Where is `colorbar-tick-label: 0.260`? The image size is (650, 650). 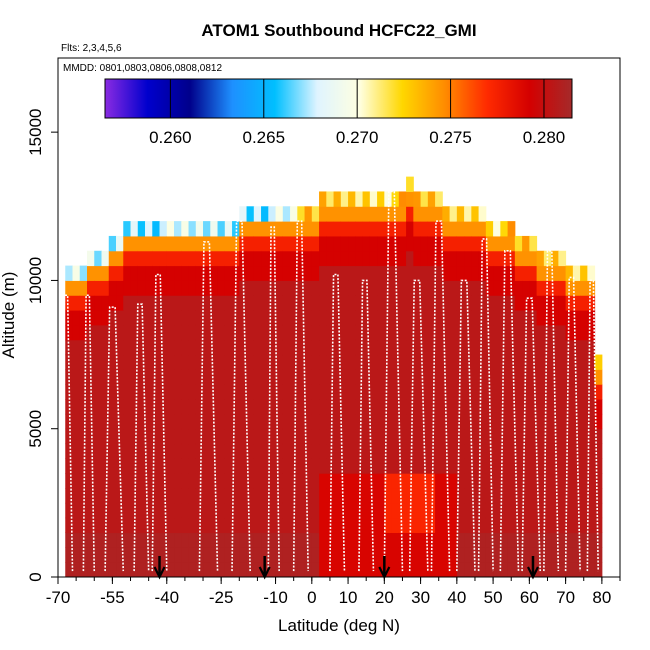
colorbar-tick-label: 0.260 is located at coordinates (170, 137).